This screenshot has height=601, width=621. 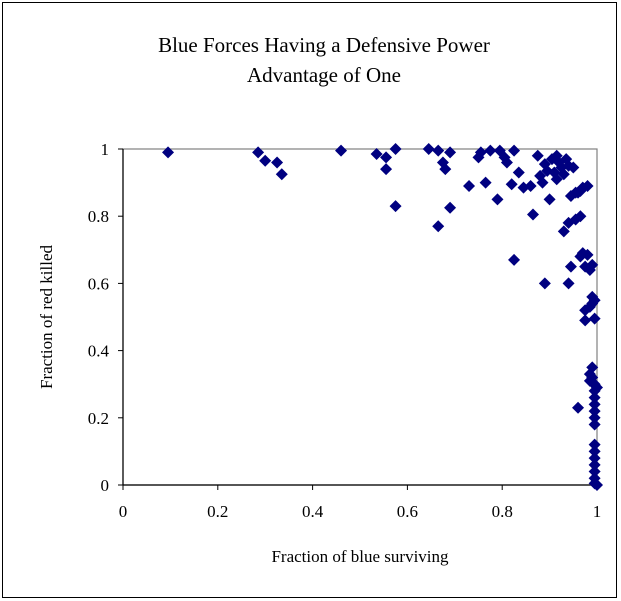 I want to click on y-tick-label: 1, so click(x=105, y=149).